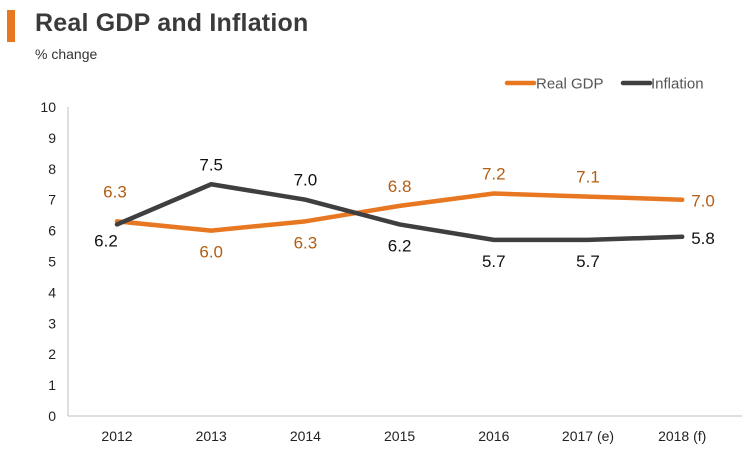 The height and width of the screenshot is (452, 750). What do you see at coordinates (570, 84) in the screenshot?
I see `real-gdp-legend-label: Real GDP` at bounding box center [570, 84].